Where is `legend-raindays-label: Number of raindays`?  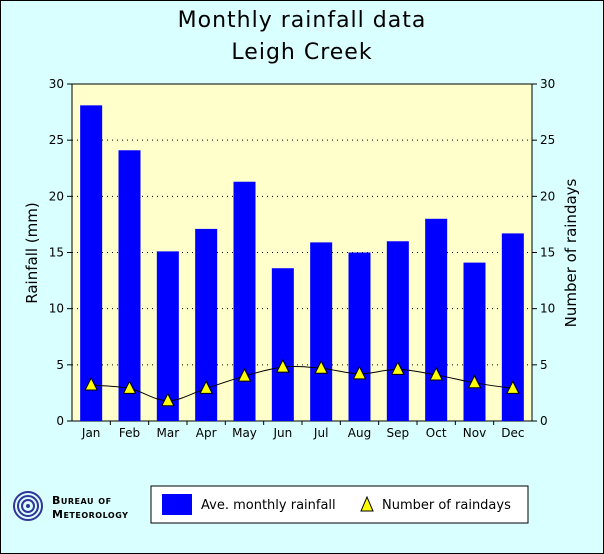
legend-raindays-label: Number of raindays is located at coordinates (446, 505).